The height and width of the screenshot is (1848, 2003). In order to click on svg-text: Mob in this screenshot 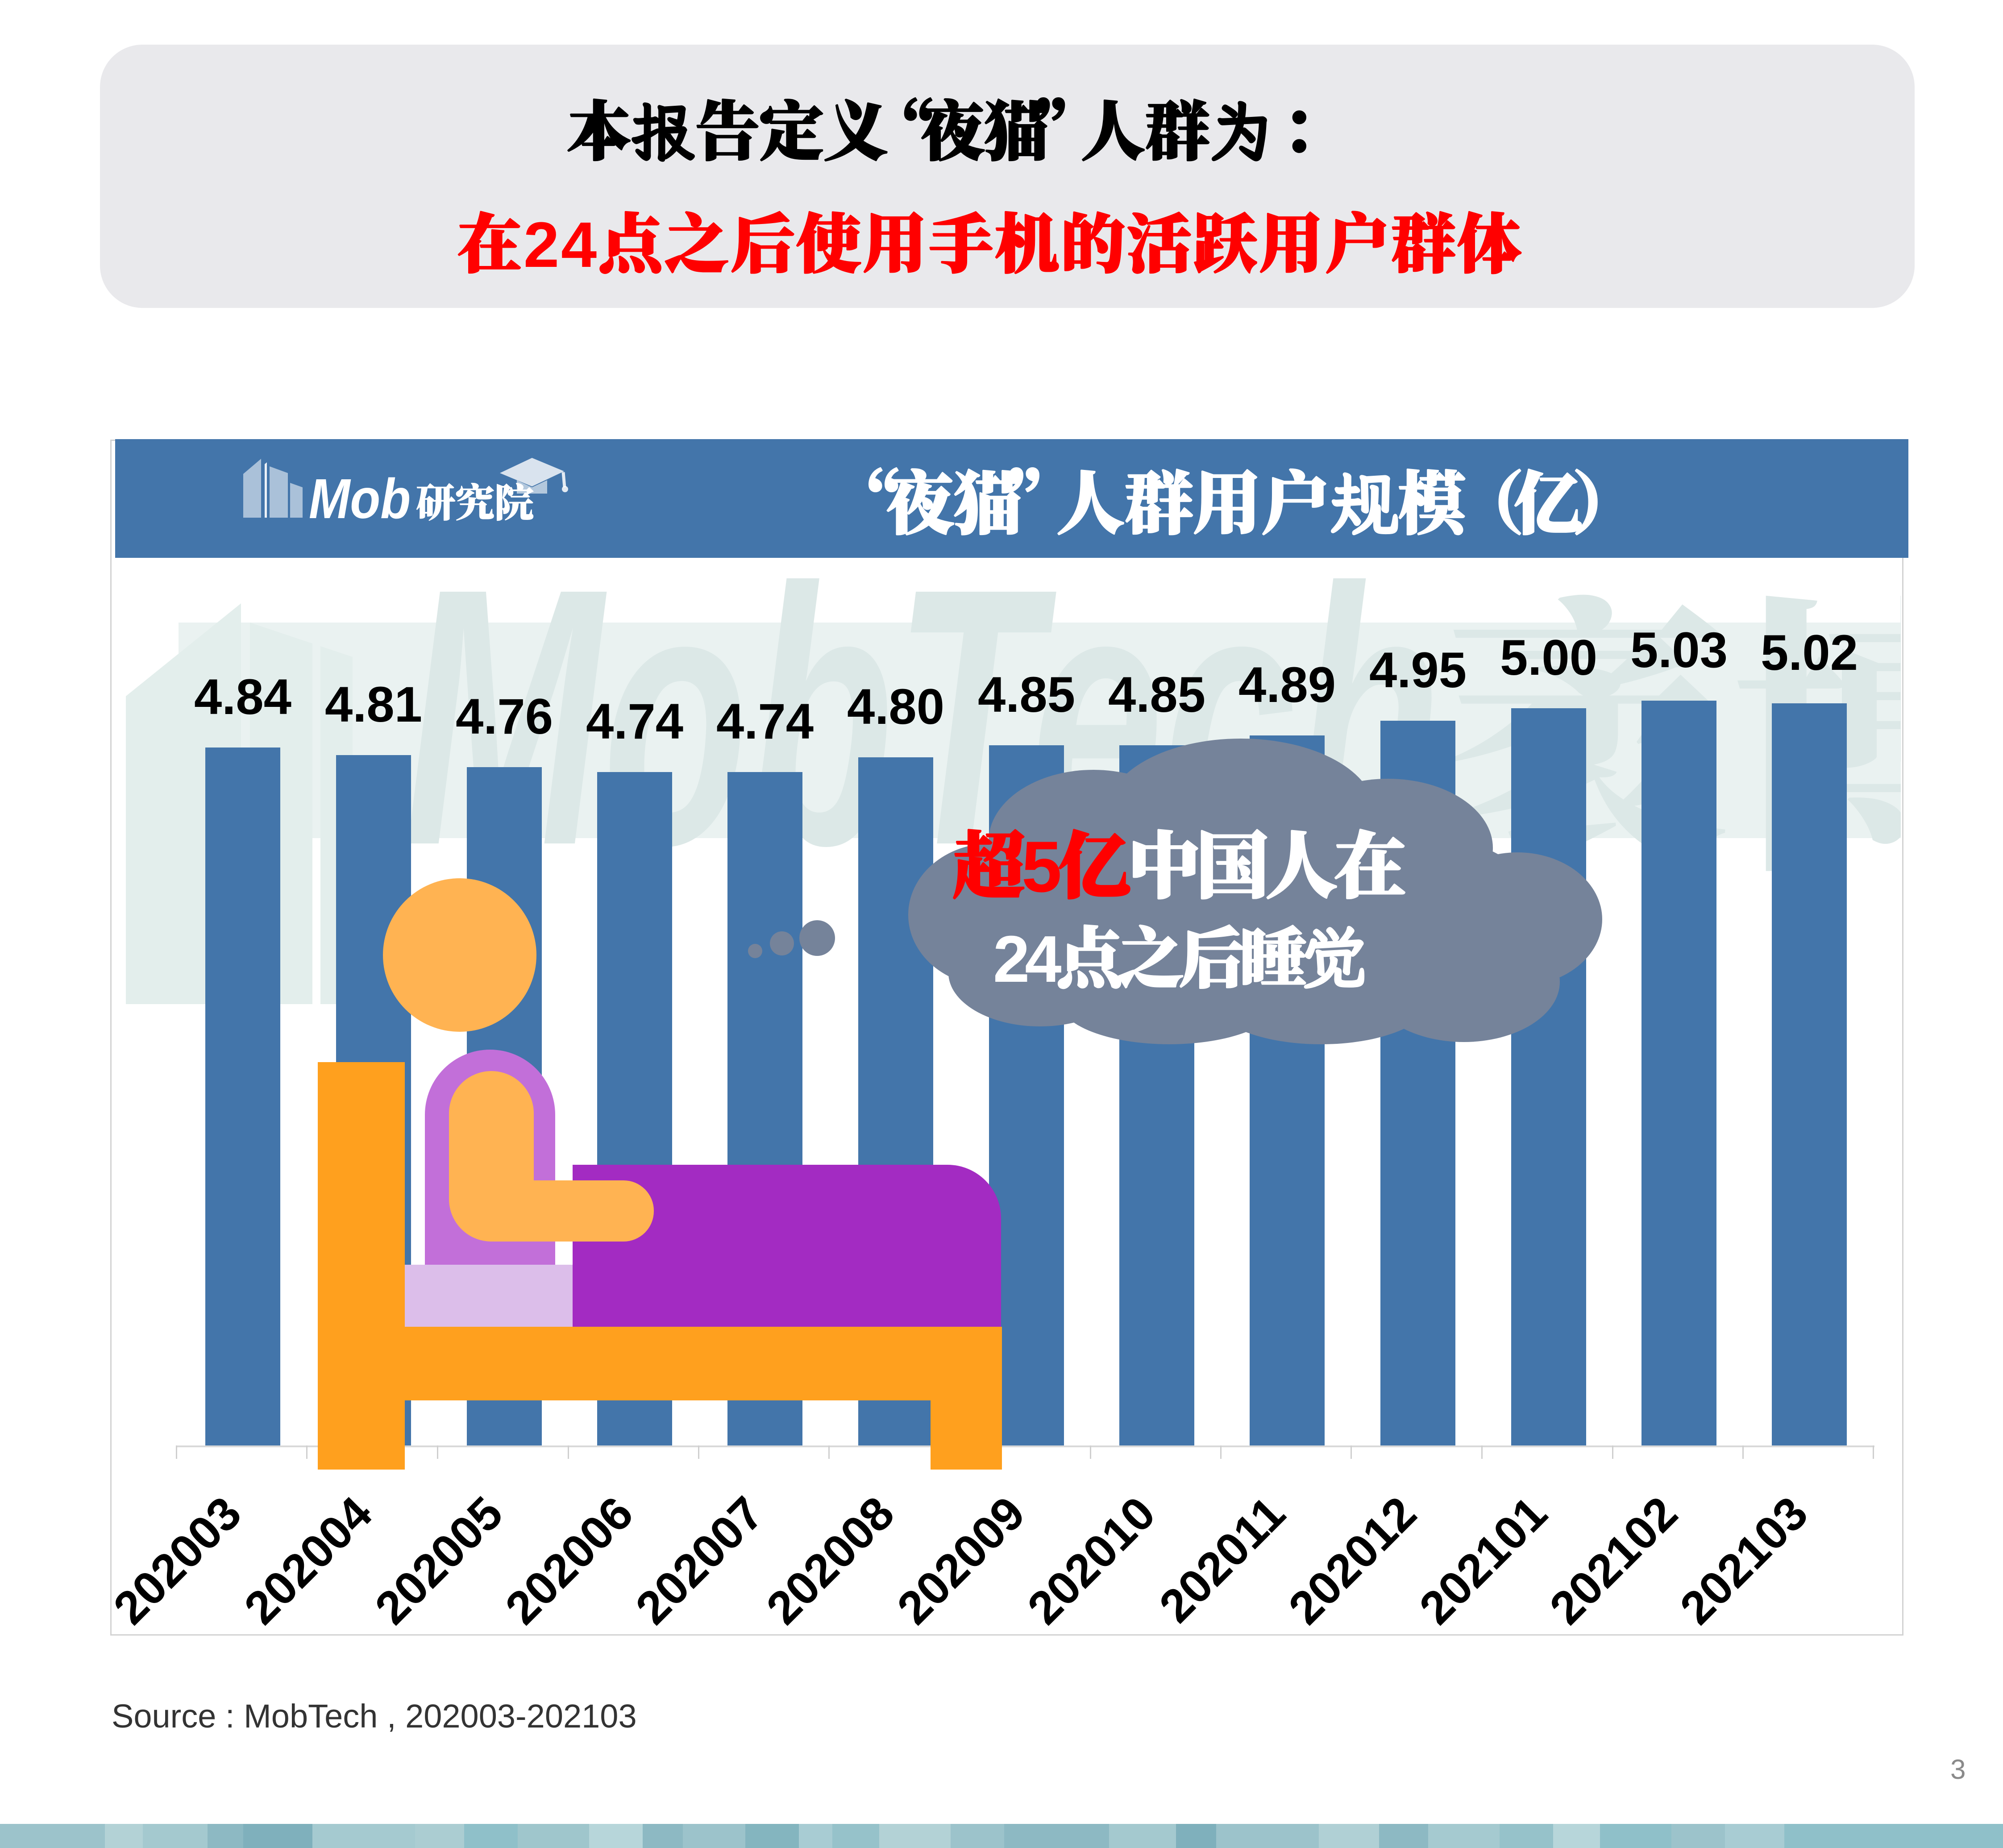, I will do `click(360, 499)`.